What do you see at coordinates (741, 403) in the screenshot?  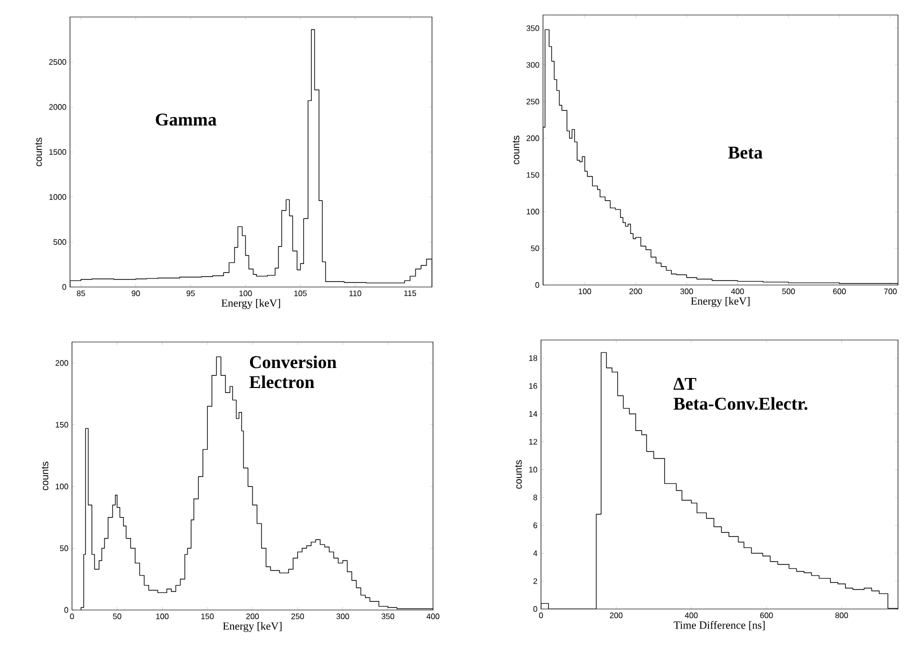 I see `text: Beta-Conv.Electr.` at bounding box center [741, 403].